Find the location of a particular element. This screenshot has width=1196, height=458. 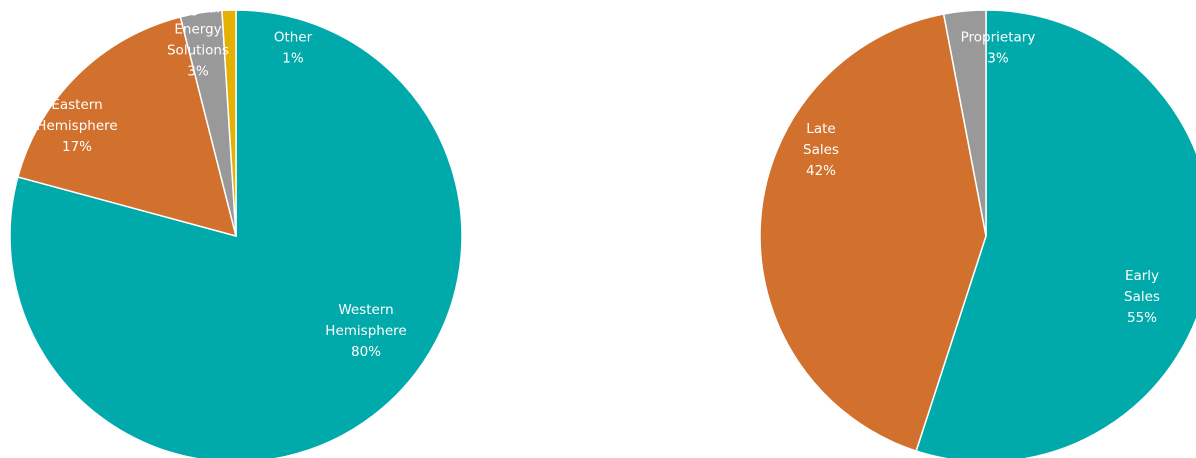

pie-slice-proprietary is located at coordinates (964, 123).